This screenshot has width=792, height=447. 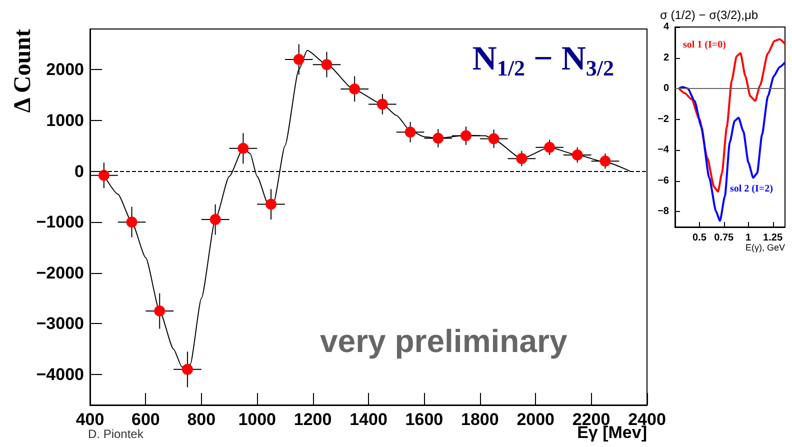 I want to click on y-tick-label: −2, so click(x=664, y=119).